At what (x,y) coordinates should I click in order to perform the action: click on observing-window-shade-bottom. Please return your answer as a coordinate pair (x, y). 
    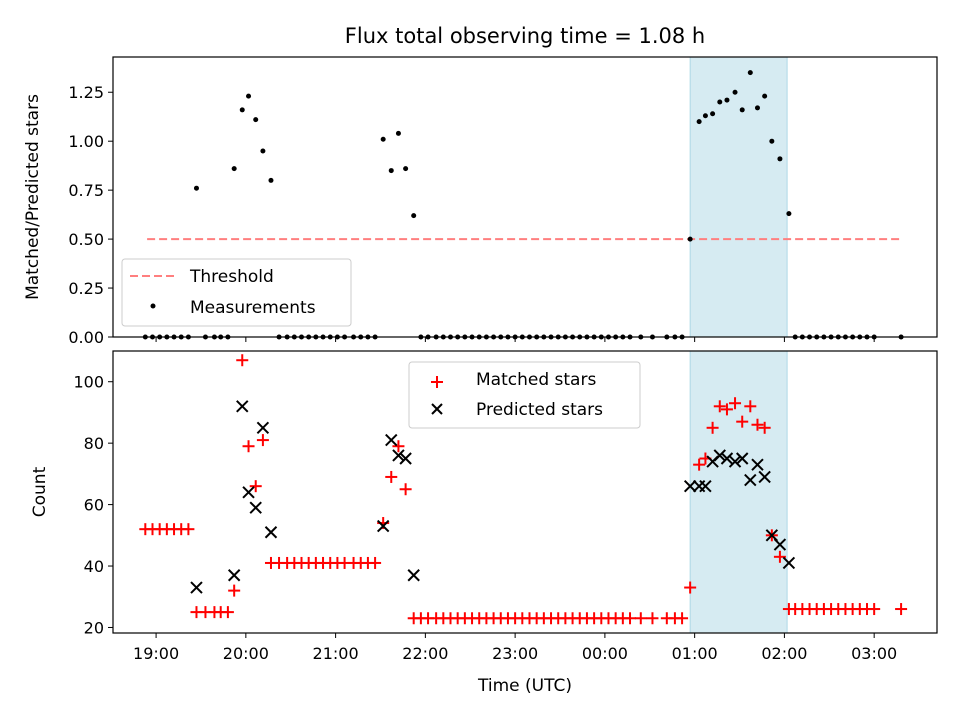
    Looking at the image, I should click on (738, 492).